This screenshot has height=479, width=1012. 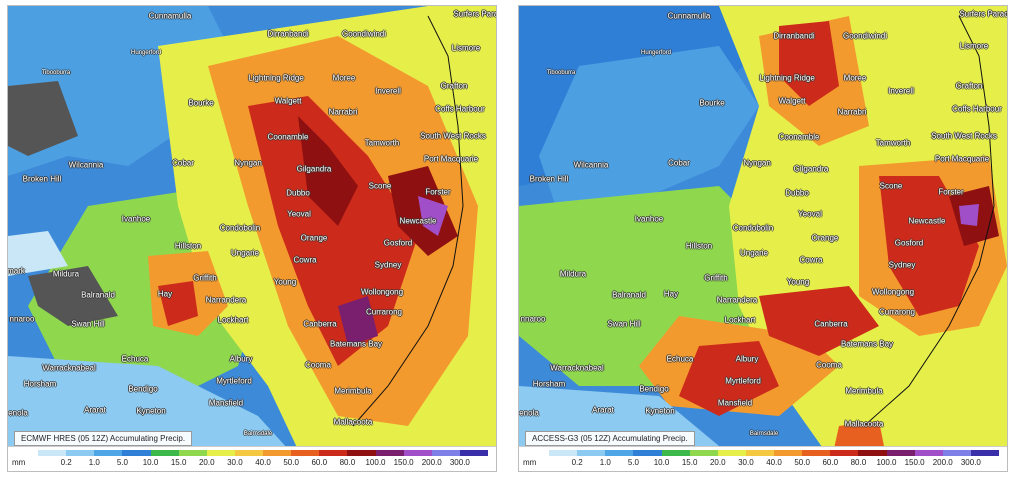 What do you see at coordinates (897, 312) in the screenshot?
I see `town-label: Currarong` at bounding box center [897, 312].